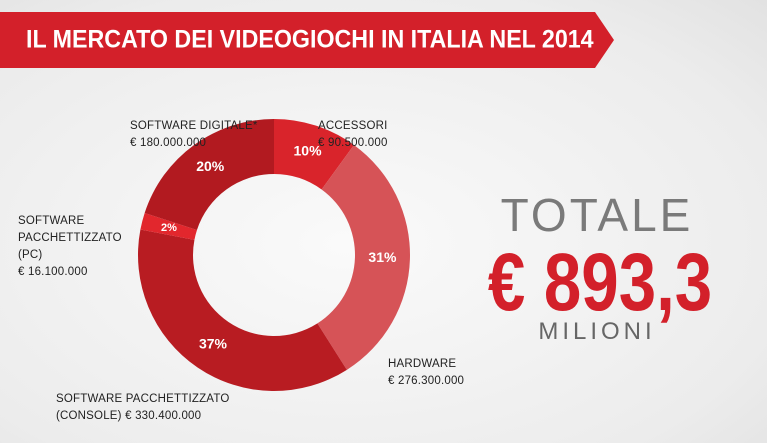 The image size is (767, 443). I want to click on value-label: 31%, so click(382, 257).